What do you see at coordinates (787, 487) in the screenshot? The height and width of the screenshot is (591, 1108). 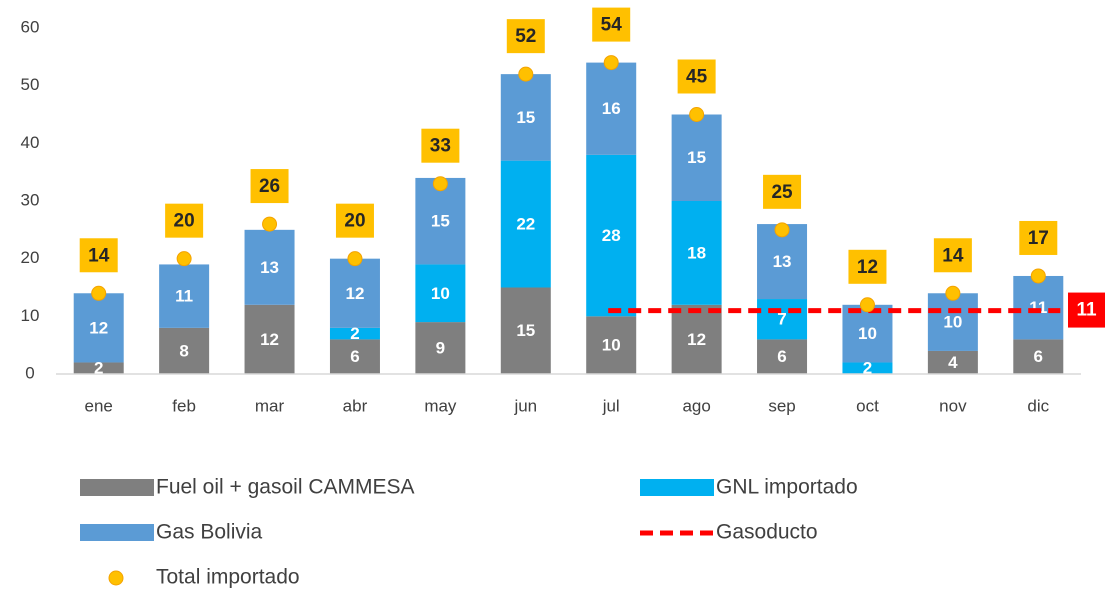 I see `legend-label: GNL importado` at bounding box center [787, 487].